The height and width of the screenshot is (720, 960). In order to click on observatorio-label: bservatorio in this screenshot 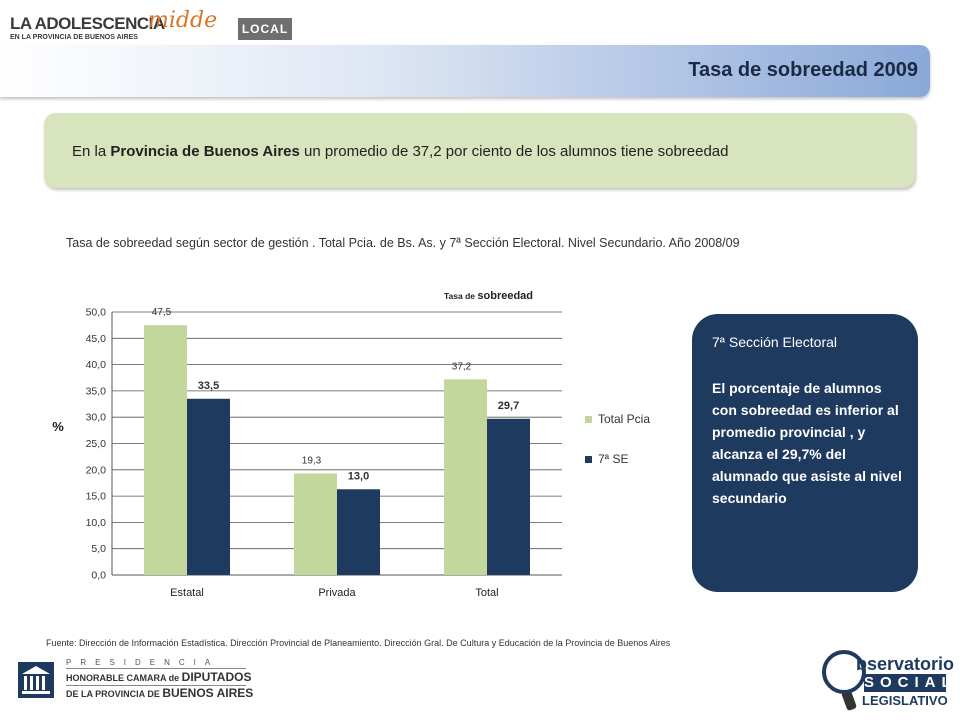, I will do `click(905, 664)`.